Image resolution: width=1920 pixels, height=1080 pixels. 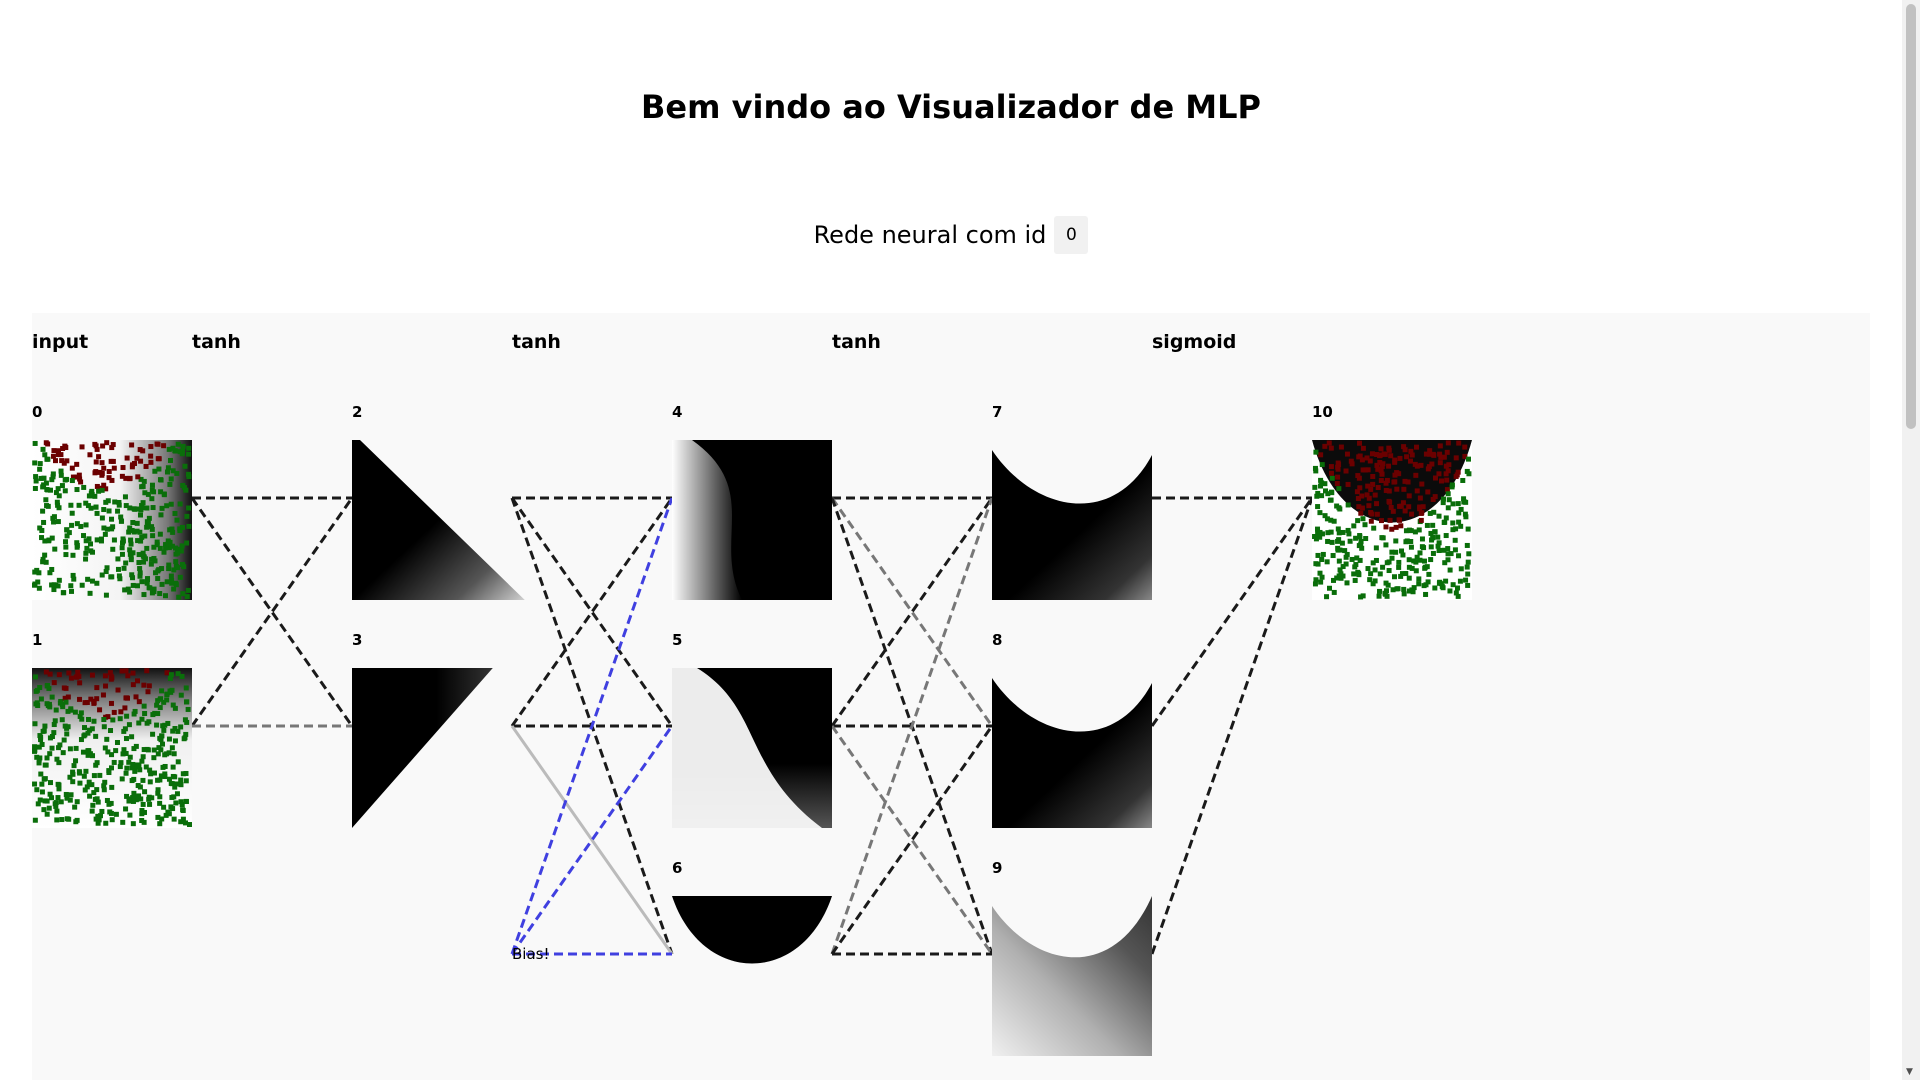 I want to click on neuron-id-label: 8, so click(x=997, y=640).